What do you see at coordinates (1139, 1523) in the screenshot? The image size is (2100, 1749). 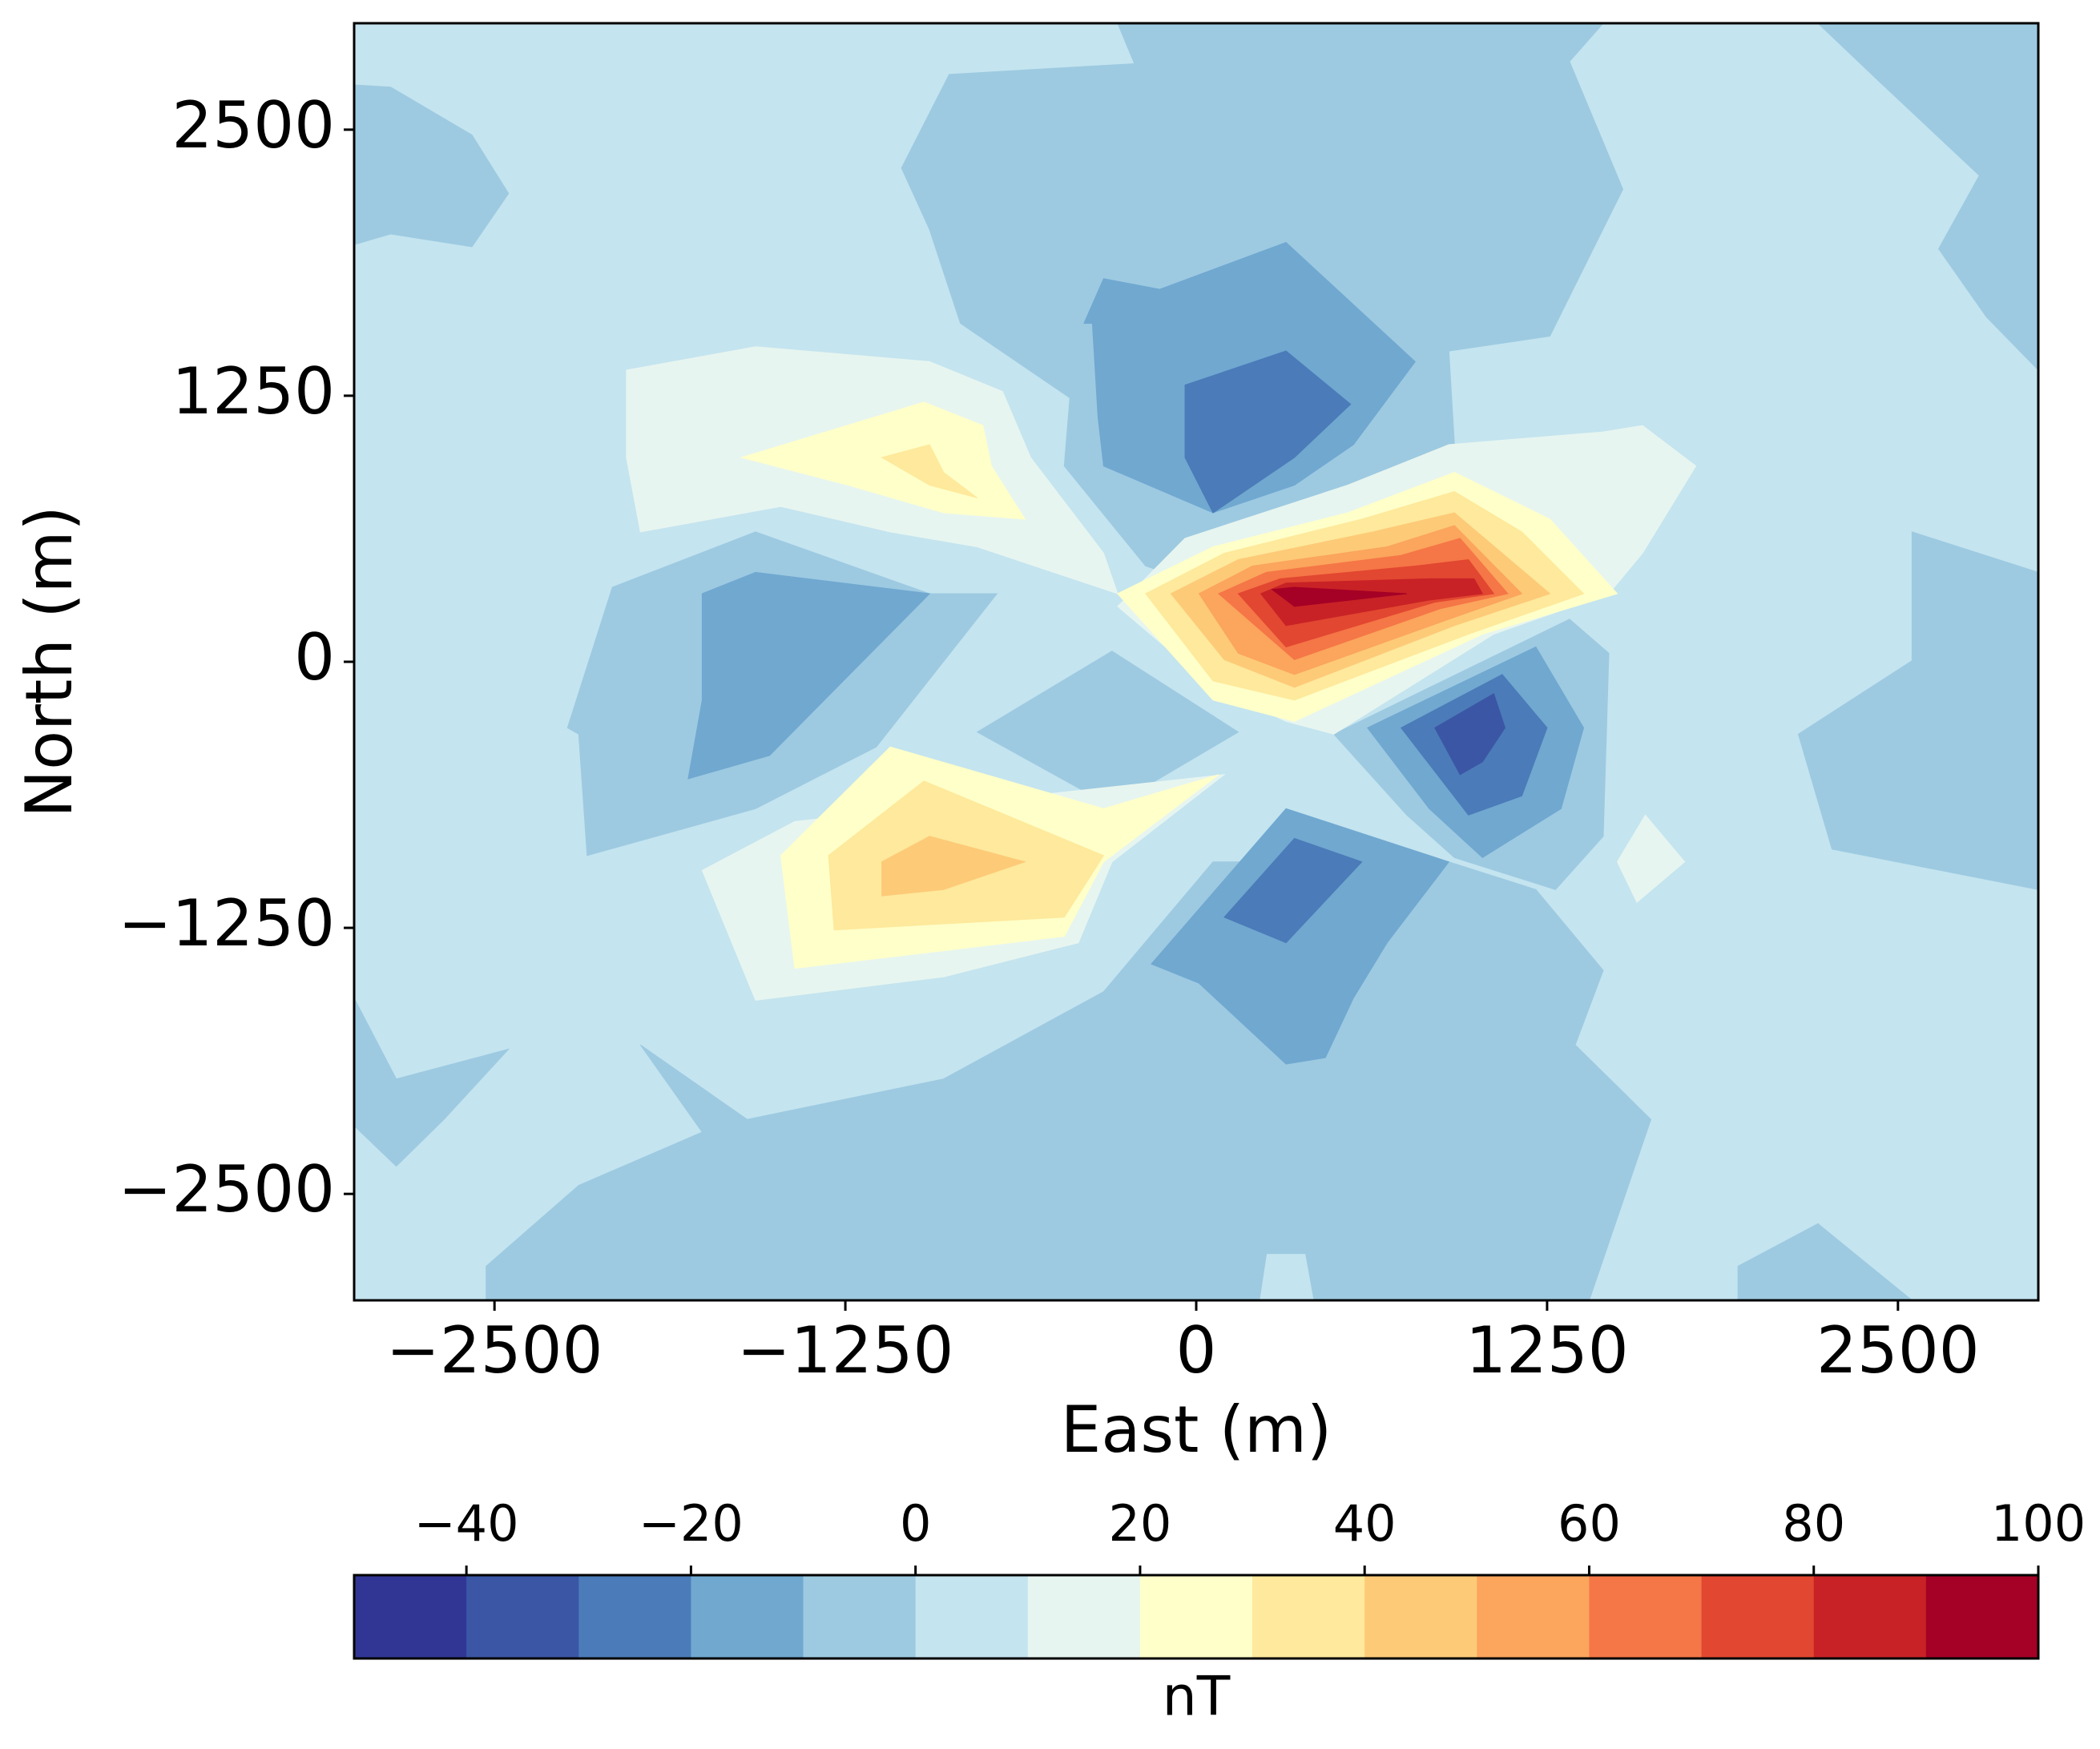 I see `colorbar-tick-label: 20` at bounding box center [1139, 1523].